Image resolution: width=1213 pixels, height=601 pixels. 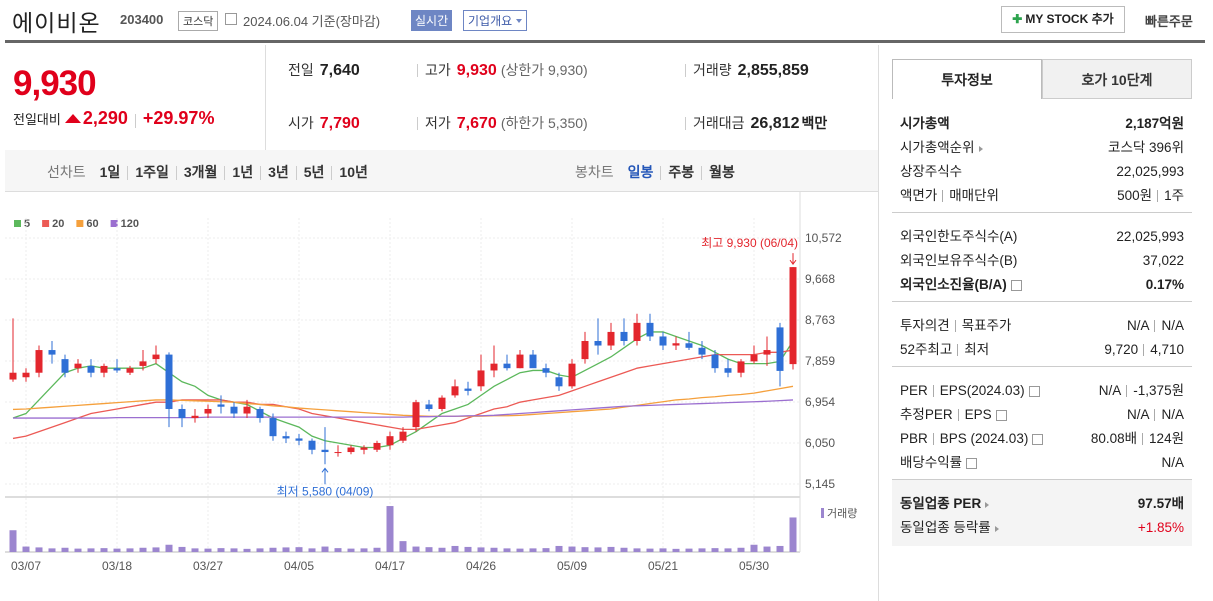 I want to click on change: 전일대비 2,290 +29.97%, so click(x=113, y=118).